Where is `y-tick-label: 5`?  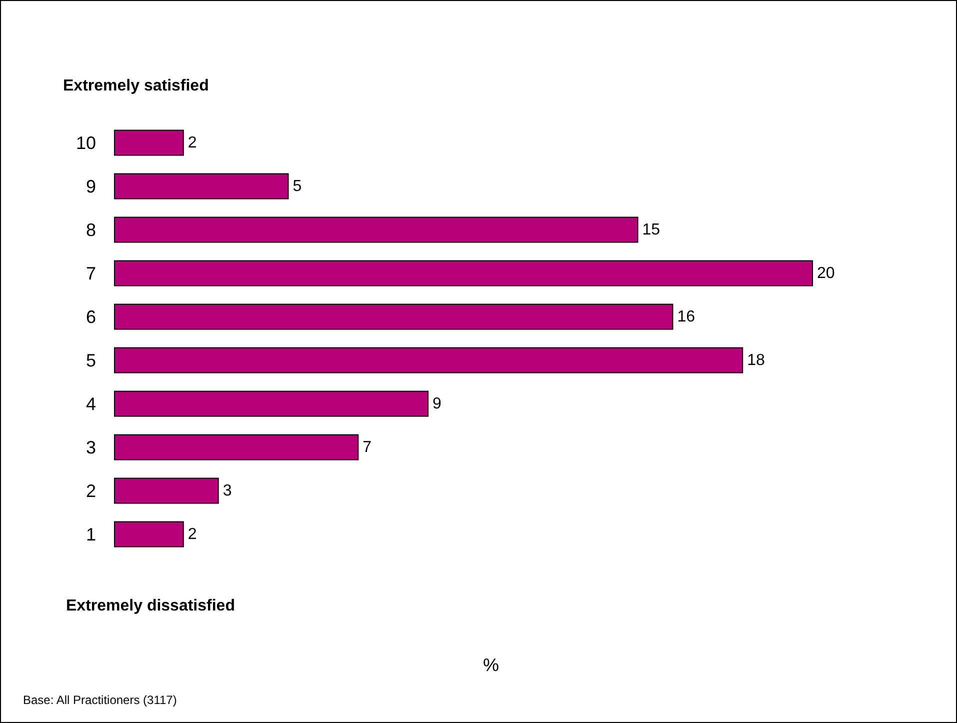 y-tick-label: 5 is located at coordinates (91, 360).